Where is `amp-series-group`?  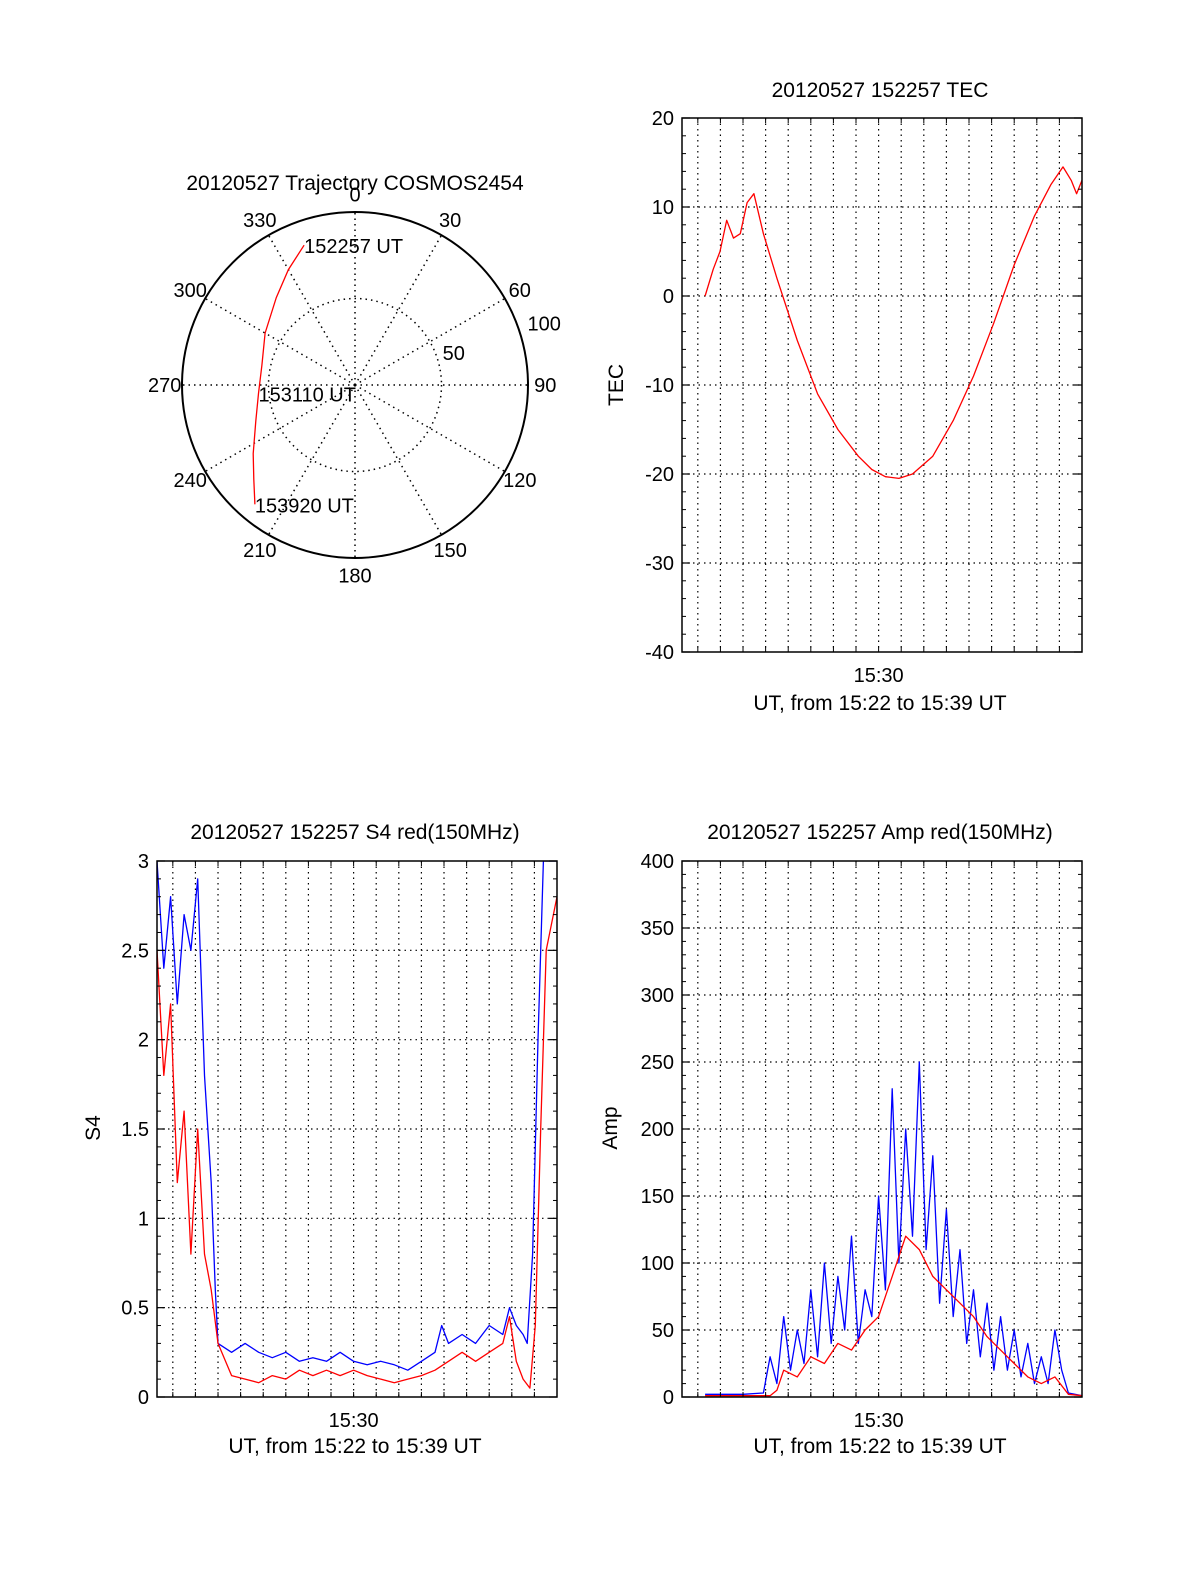
amp-series-group is located at coordinates (893, 1229).